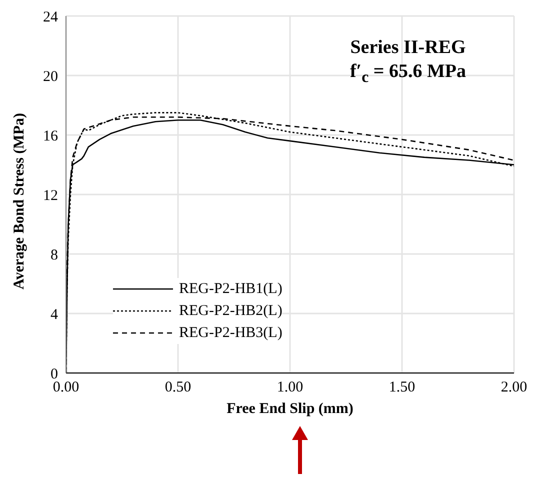  What do you see at coordinates (290, 388) in the screenshot?
I see `x-tick-label: 1.00` at bounding box center [290, 388].